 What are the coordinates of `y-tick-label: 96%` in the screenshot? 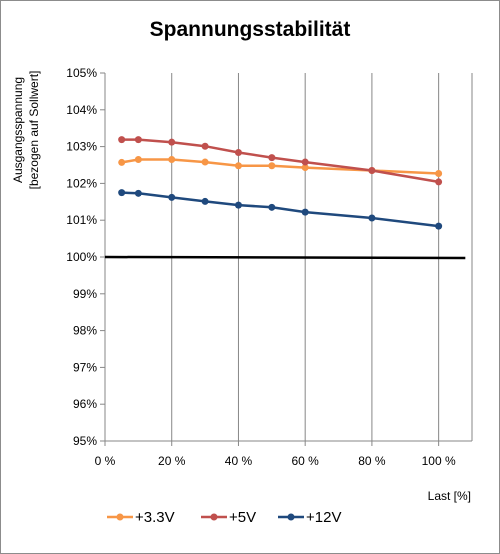 It's located at (85, 404).